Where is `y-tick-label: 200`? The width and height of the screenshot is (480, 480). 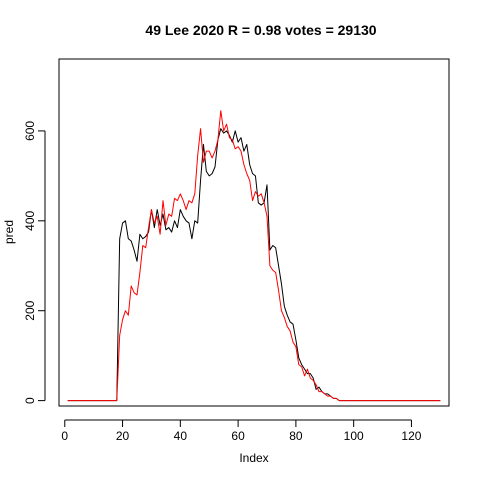
y-tick-label: 200 is located at coordinates (30, 310).